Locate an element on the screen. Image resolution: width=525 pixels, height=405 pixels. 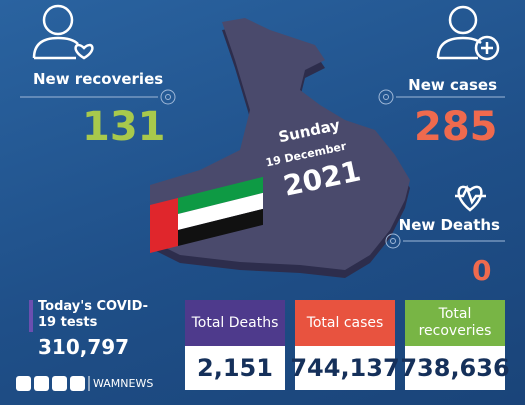
social-icons is located at coordinates (50, 383).